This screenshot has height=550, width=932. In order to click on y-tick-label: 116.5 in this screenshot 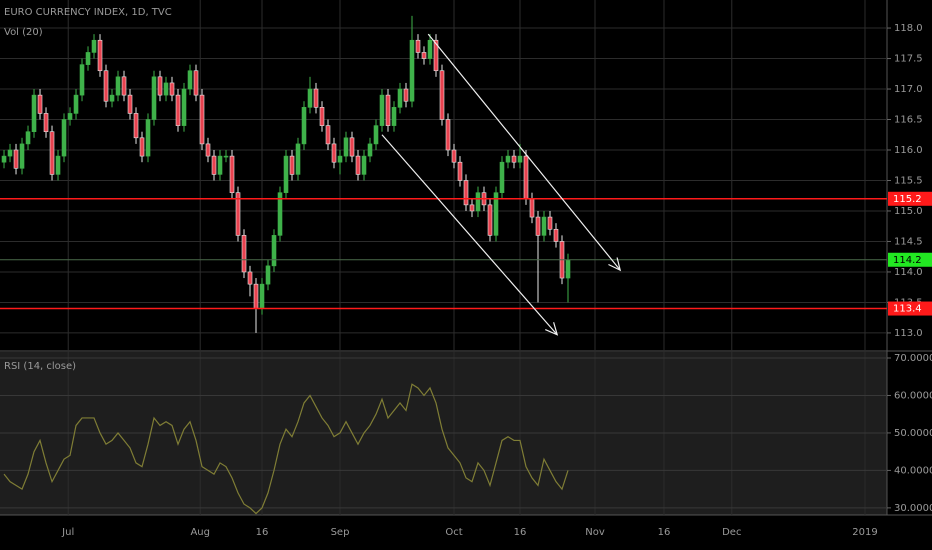, I will do `click(908, 120)`.